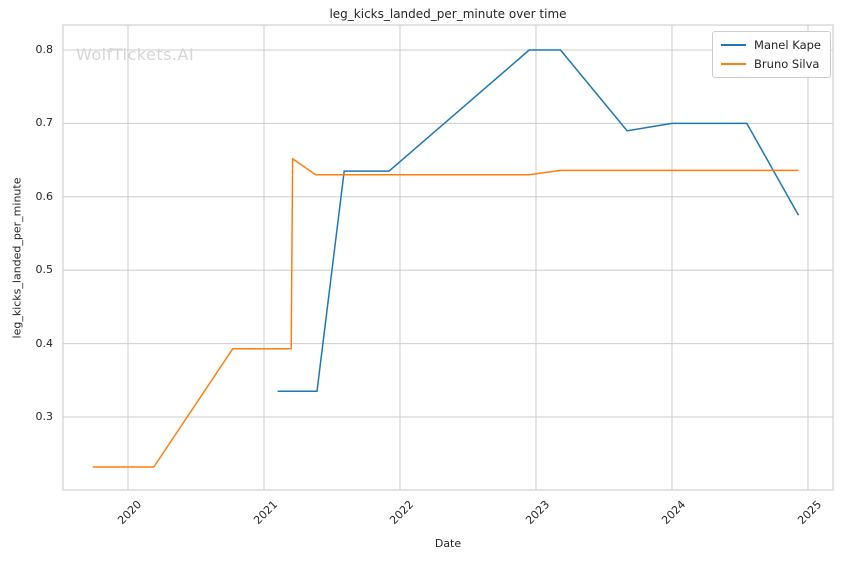 This screenshot has width=844, height=561. I want to click on y-tick-label-0.8: 0.8, so click(44, 50).